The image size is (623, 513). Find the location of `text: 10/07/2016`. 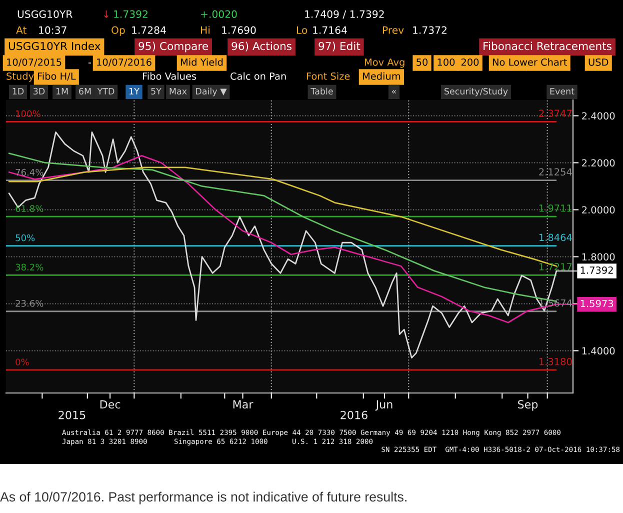

text: 10/07/2016 is located at coordinates (124, 62).